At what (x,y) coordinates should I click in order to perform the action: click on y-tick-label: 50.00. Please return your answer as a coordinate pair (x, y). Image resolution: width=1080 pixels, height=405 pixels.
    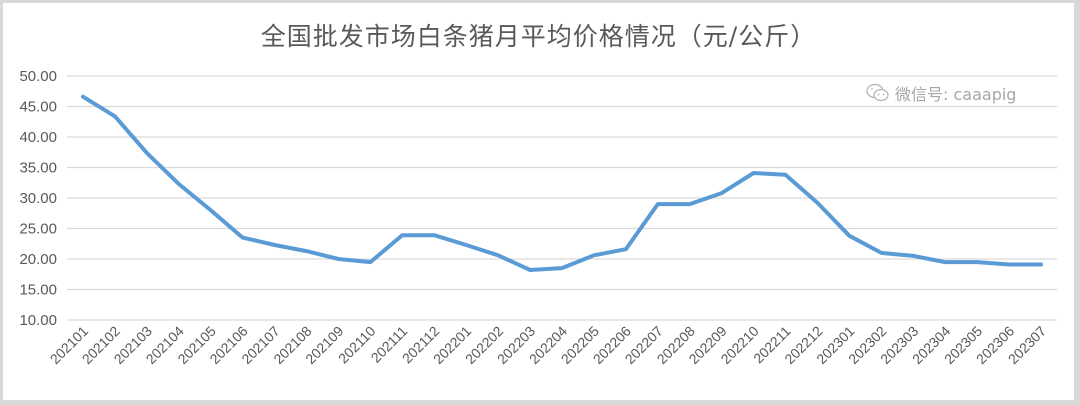
    Looking at the image, I should click on (38, 76).